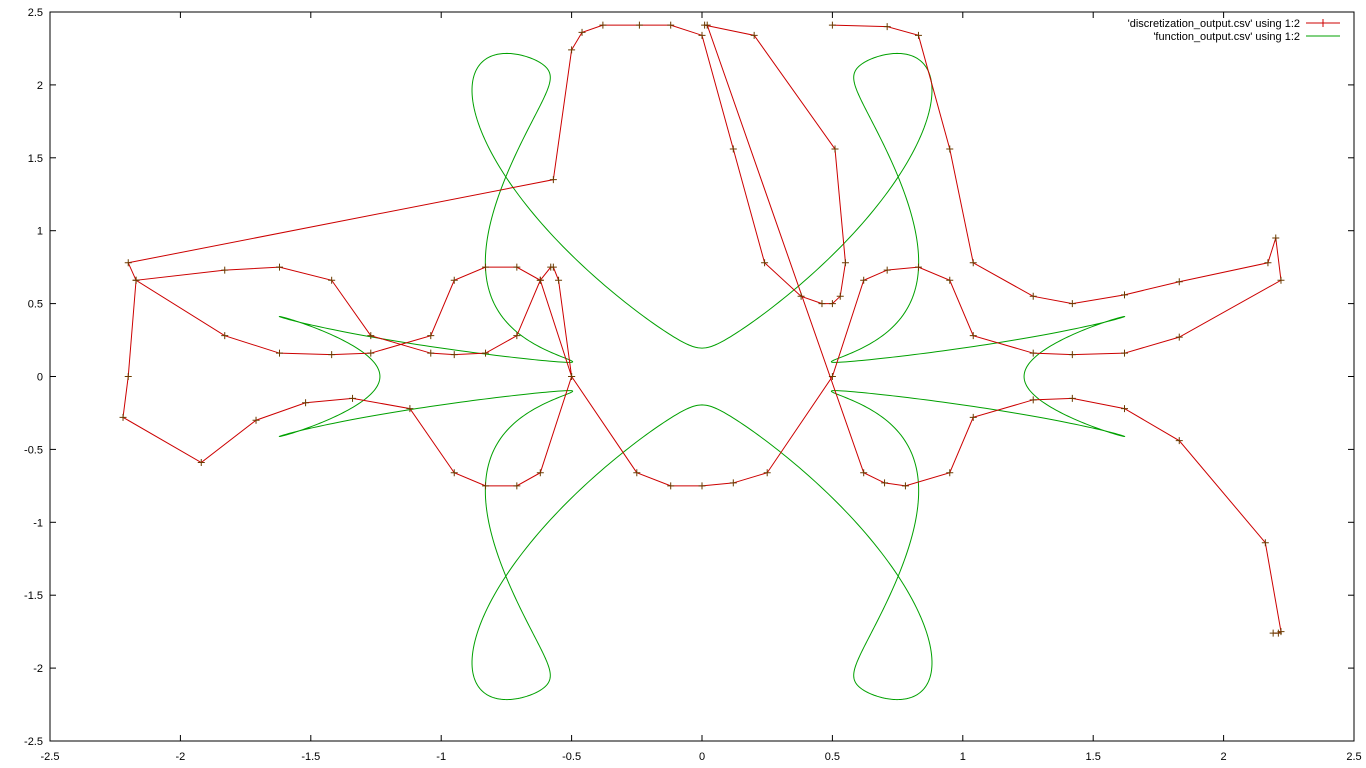 The image size is (1366, 768). Describe the element at coordinates (1224, 757) in the screenshot. I see `x-tick-label: 2` at that location.